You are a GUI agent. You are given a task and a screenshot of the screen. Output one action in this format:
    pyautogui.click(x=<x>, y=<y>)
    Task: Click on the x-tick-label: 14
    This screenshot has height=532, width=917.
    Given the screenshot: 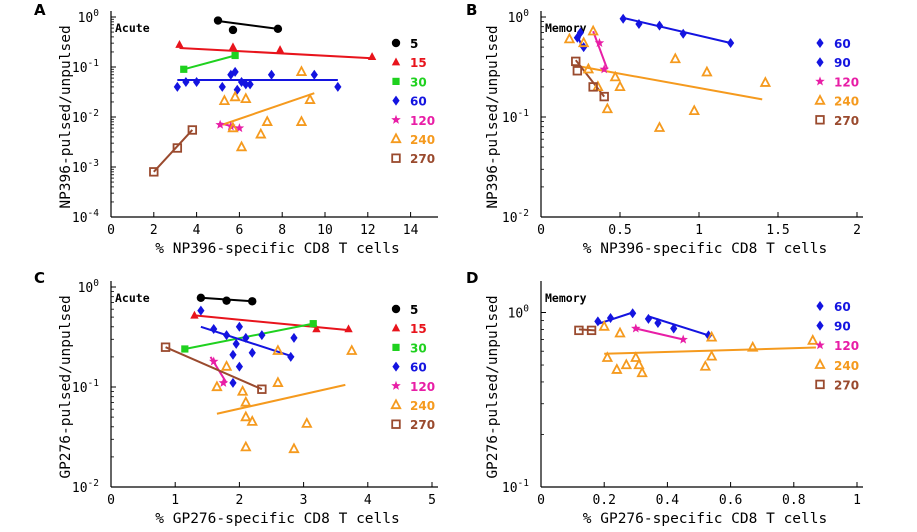 What is the action you would take?
    pyautogui.click(x=411, y=230)
    